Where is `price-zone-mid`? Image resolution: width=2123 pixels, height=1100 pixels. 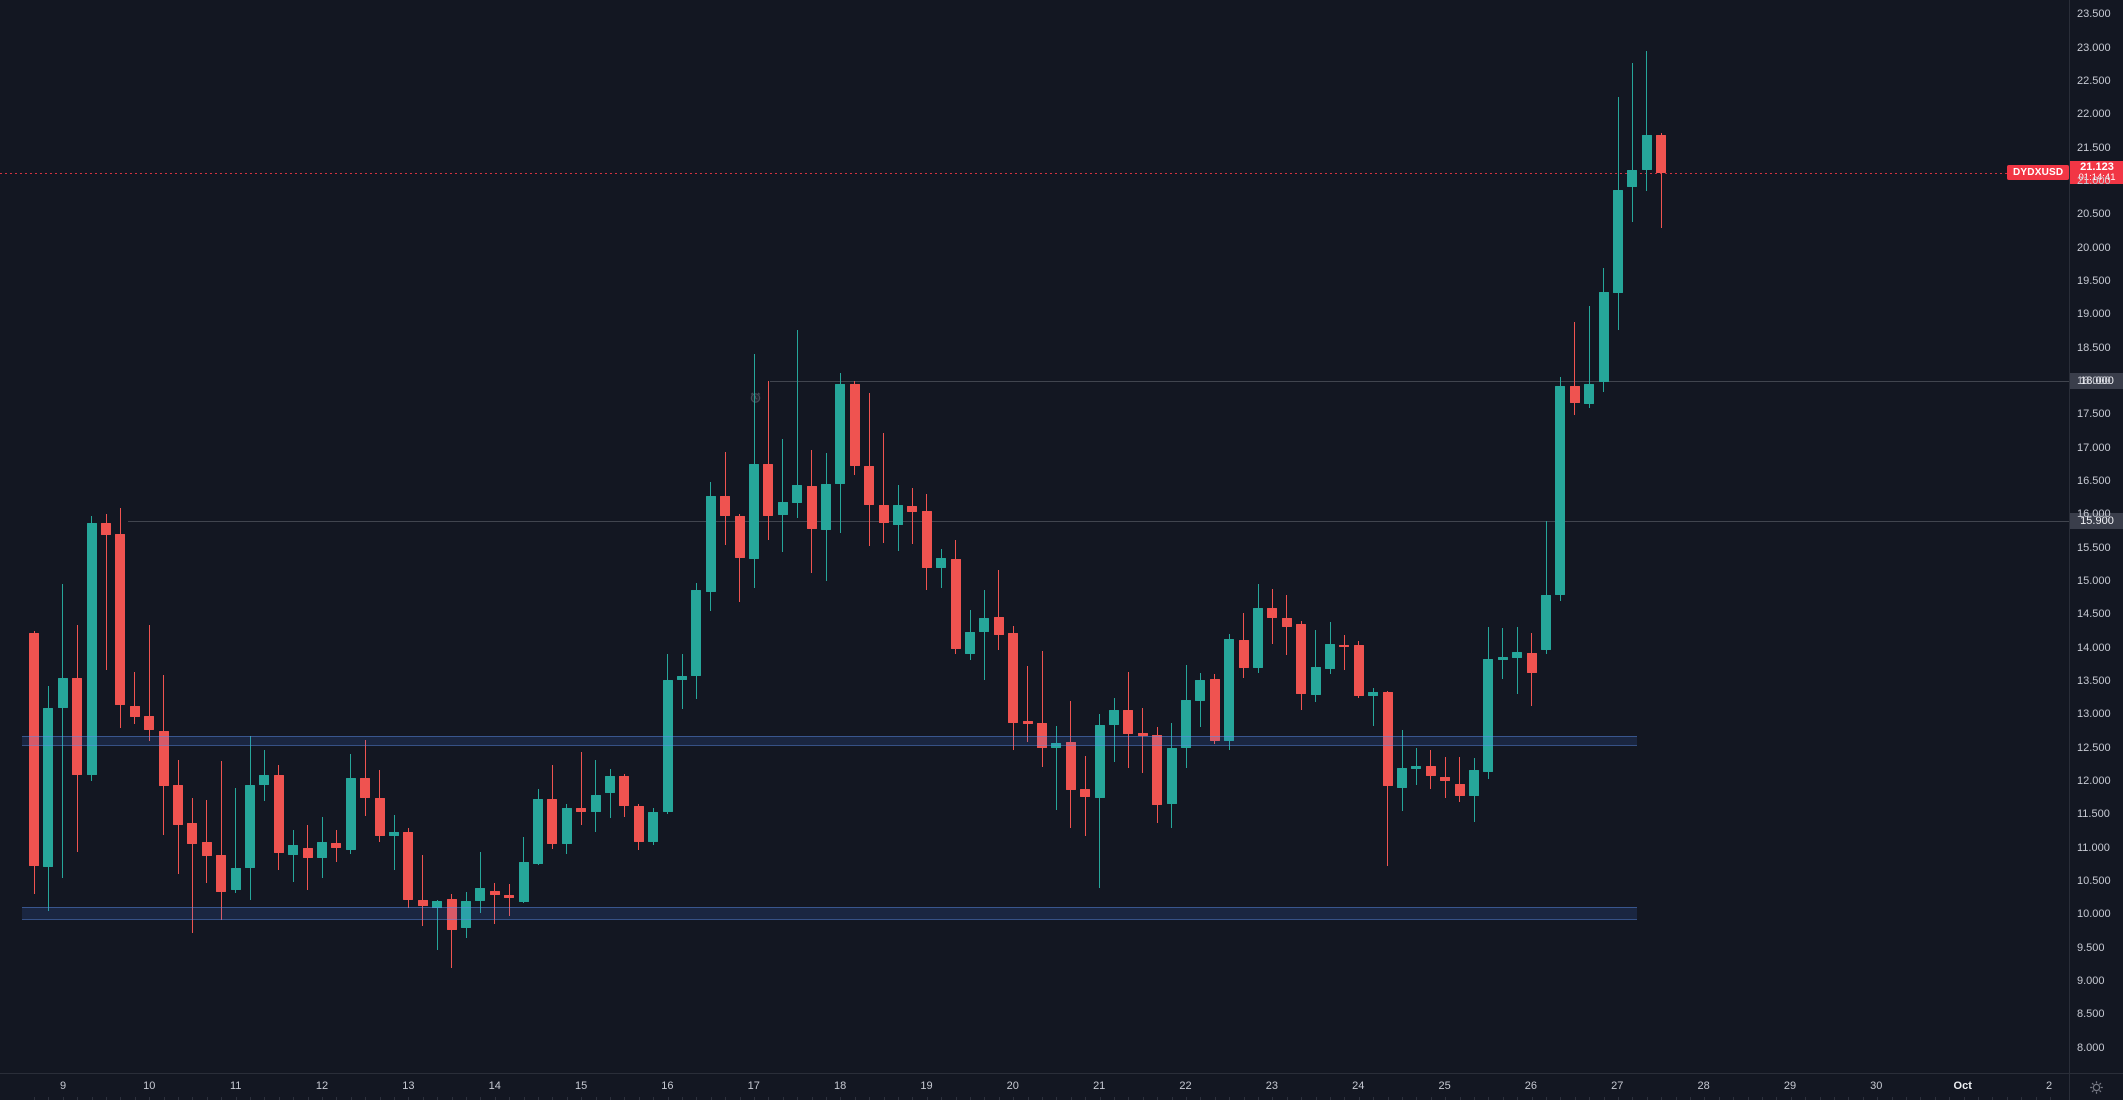 price-zone-mid is located at coordinates (829, 741).